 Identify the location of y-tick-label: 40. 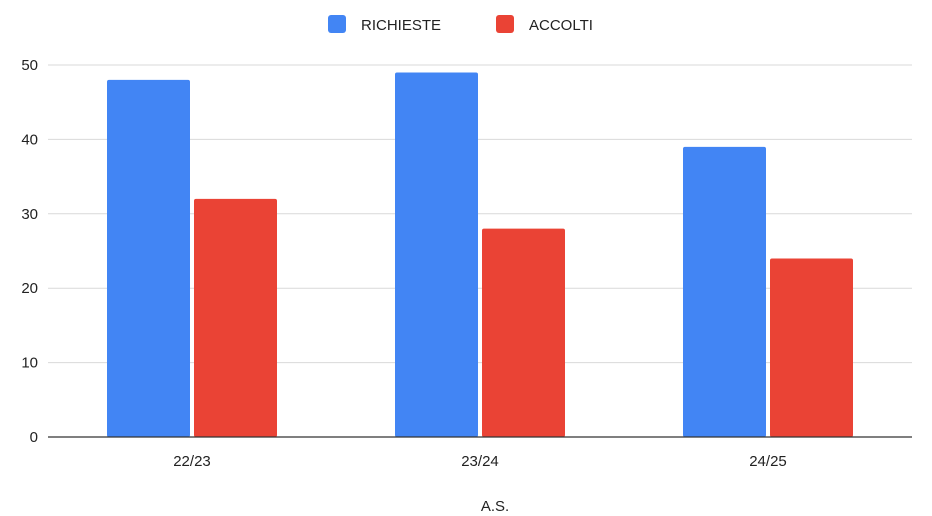
(29, 139).